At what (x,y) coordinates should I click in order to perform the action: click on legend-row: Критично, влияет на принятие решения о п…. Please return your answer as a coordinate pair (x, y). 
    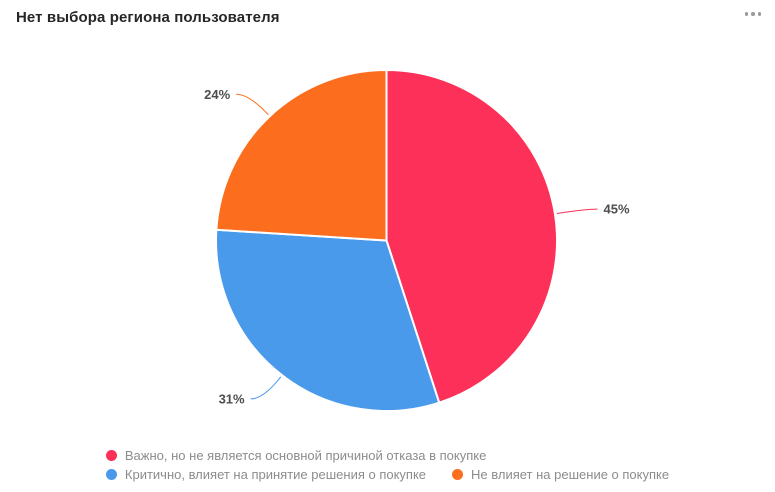
    Looking at the image, I should click on (387, 474).